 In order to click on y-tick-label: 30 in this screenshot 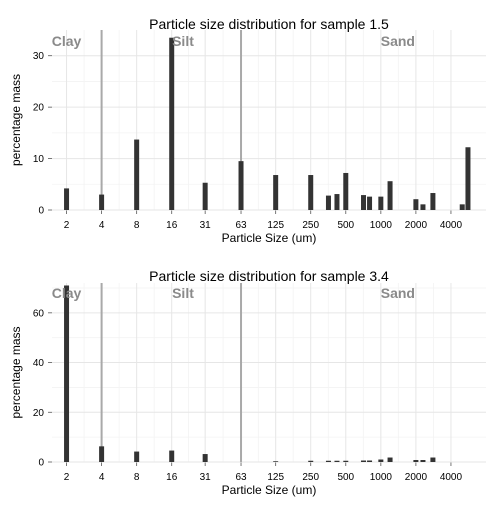, I will do `click(39, 56)`.